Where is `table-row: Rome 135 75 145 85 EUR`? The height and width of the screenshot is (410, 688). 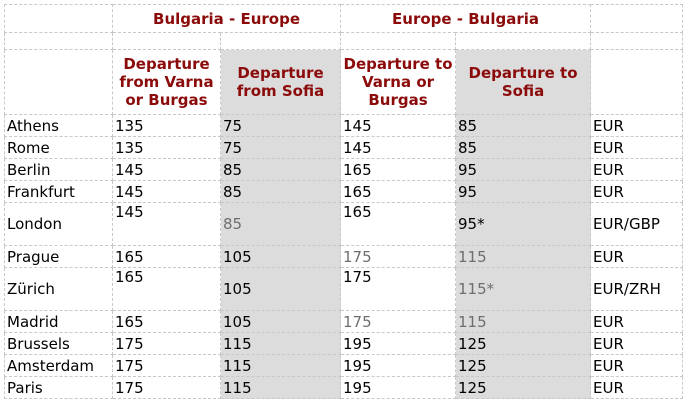 table-row: Rome 135 75 145 85 EUR is located at coordinates (344, 147).